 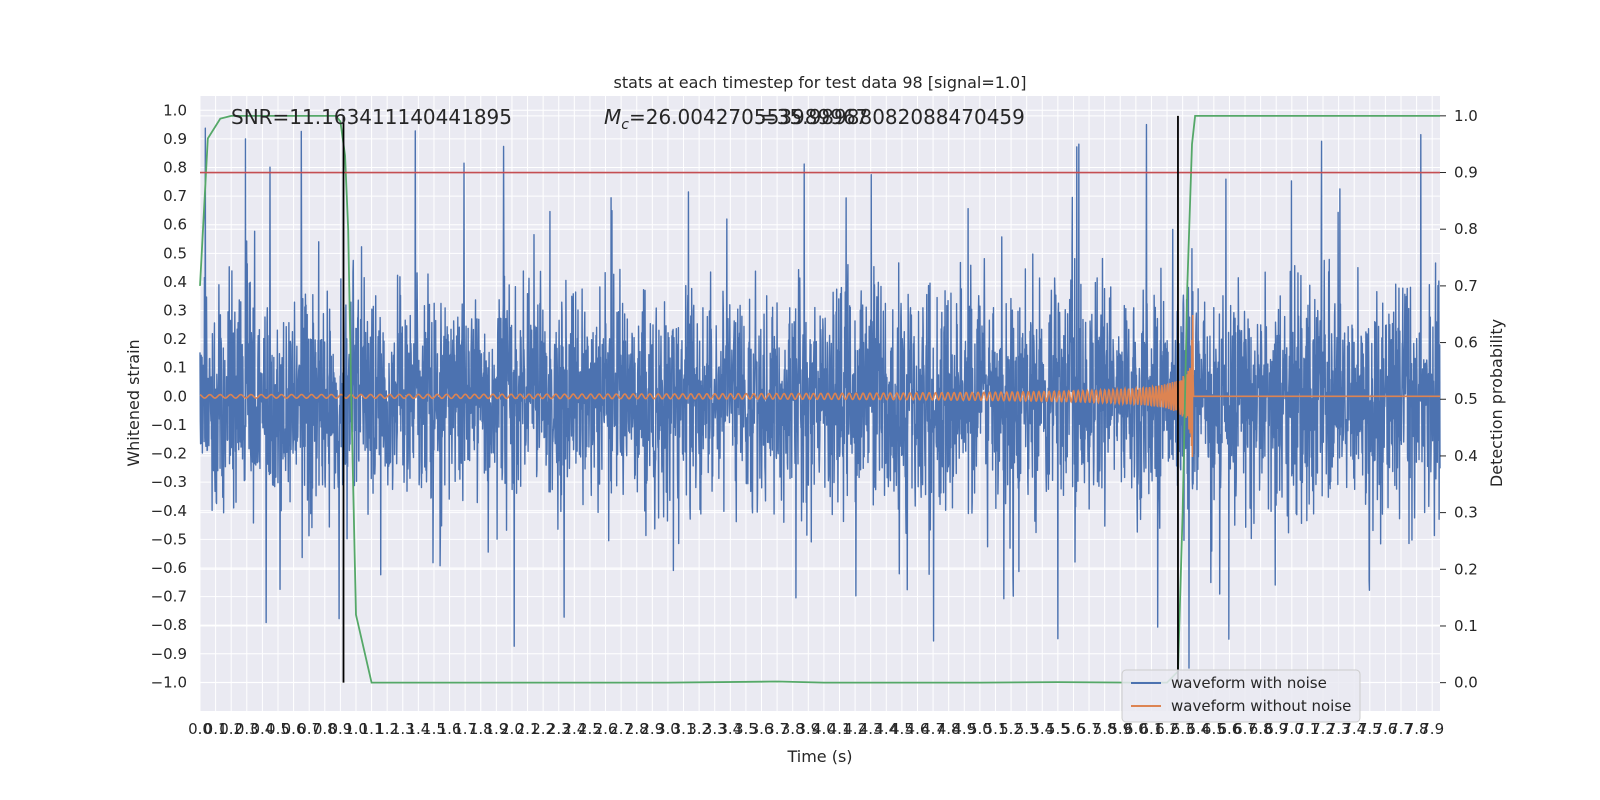 What do you see at coordinates (1042, 729) in the screenshot?
I see `x-tick-label: 5.4` at bounding box center [1042, 729].